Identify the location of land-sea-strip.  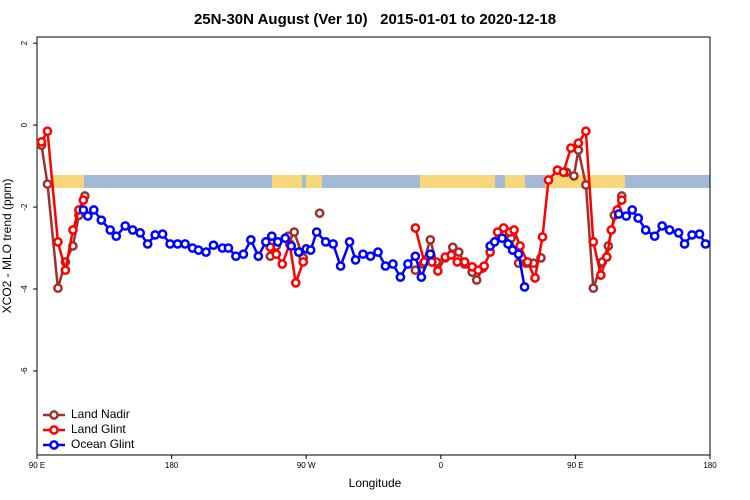
(381, 181).